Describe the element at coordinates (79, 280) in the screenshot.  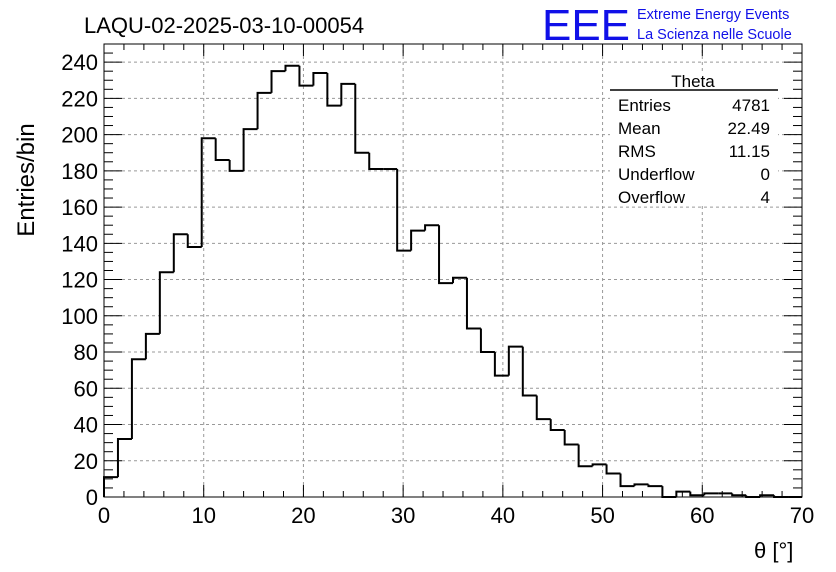
I see `y-tick-label: 120` at that location.